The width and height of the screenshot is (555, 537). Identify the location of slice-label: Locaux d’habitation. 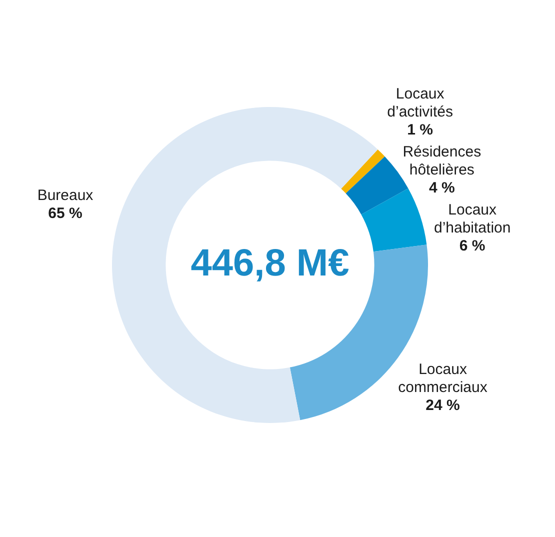
(472, 219).